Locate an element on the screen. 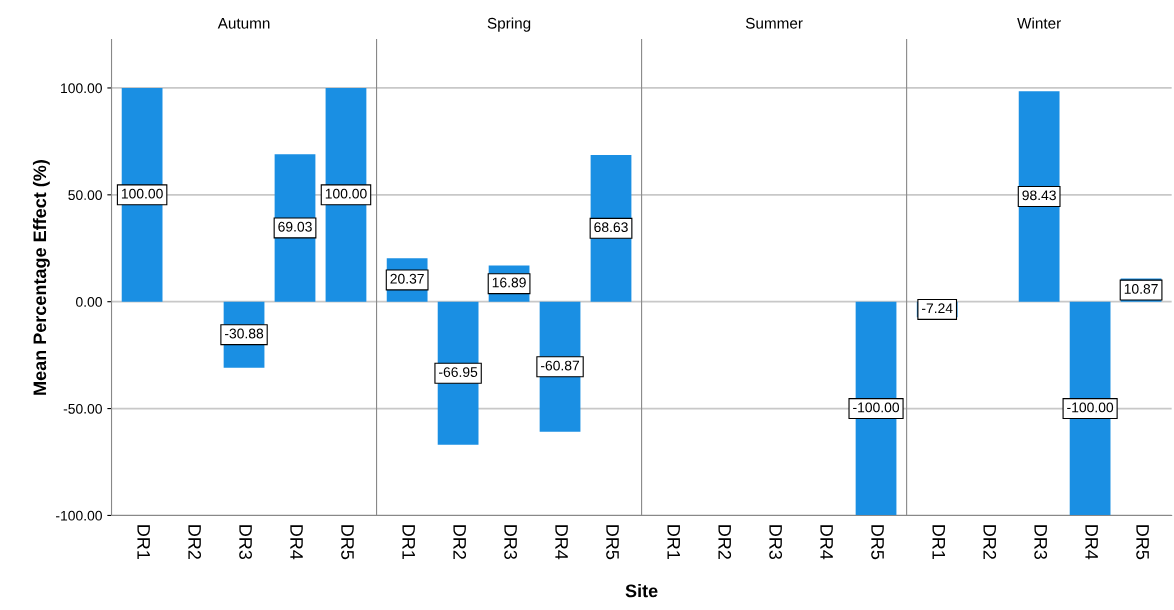 Image resolution: width=1174 pixels, height=610 pixels. chart-title: Spring is located at coordinates (509, 24).